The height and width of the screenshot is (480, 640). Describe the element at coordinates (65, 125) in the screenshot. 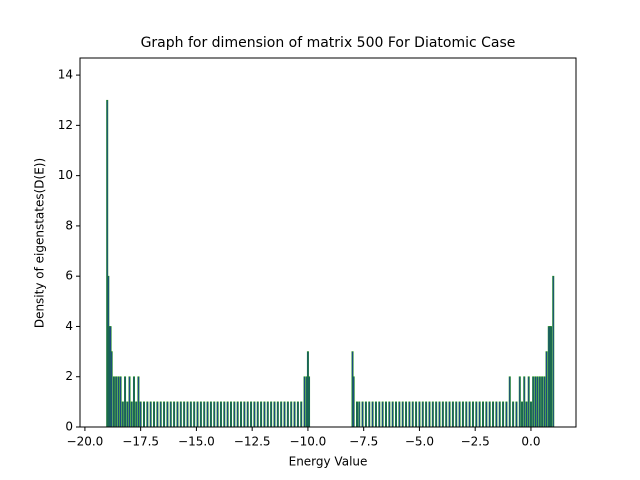

I see `y-tick-label: 12` at that location.